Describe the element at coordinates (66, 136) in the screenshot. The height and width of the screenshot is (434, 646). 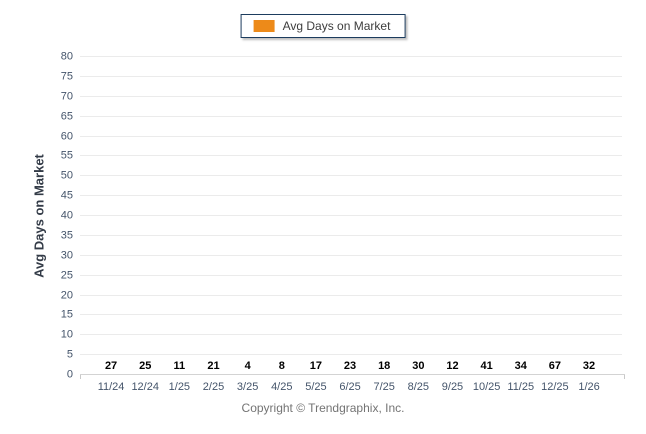
I see `y-tick-label: 60` at that location.